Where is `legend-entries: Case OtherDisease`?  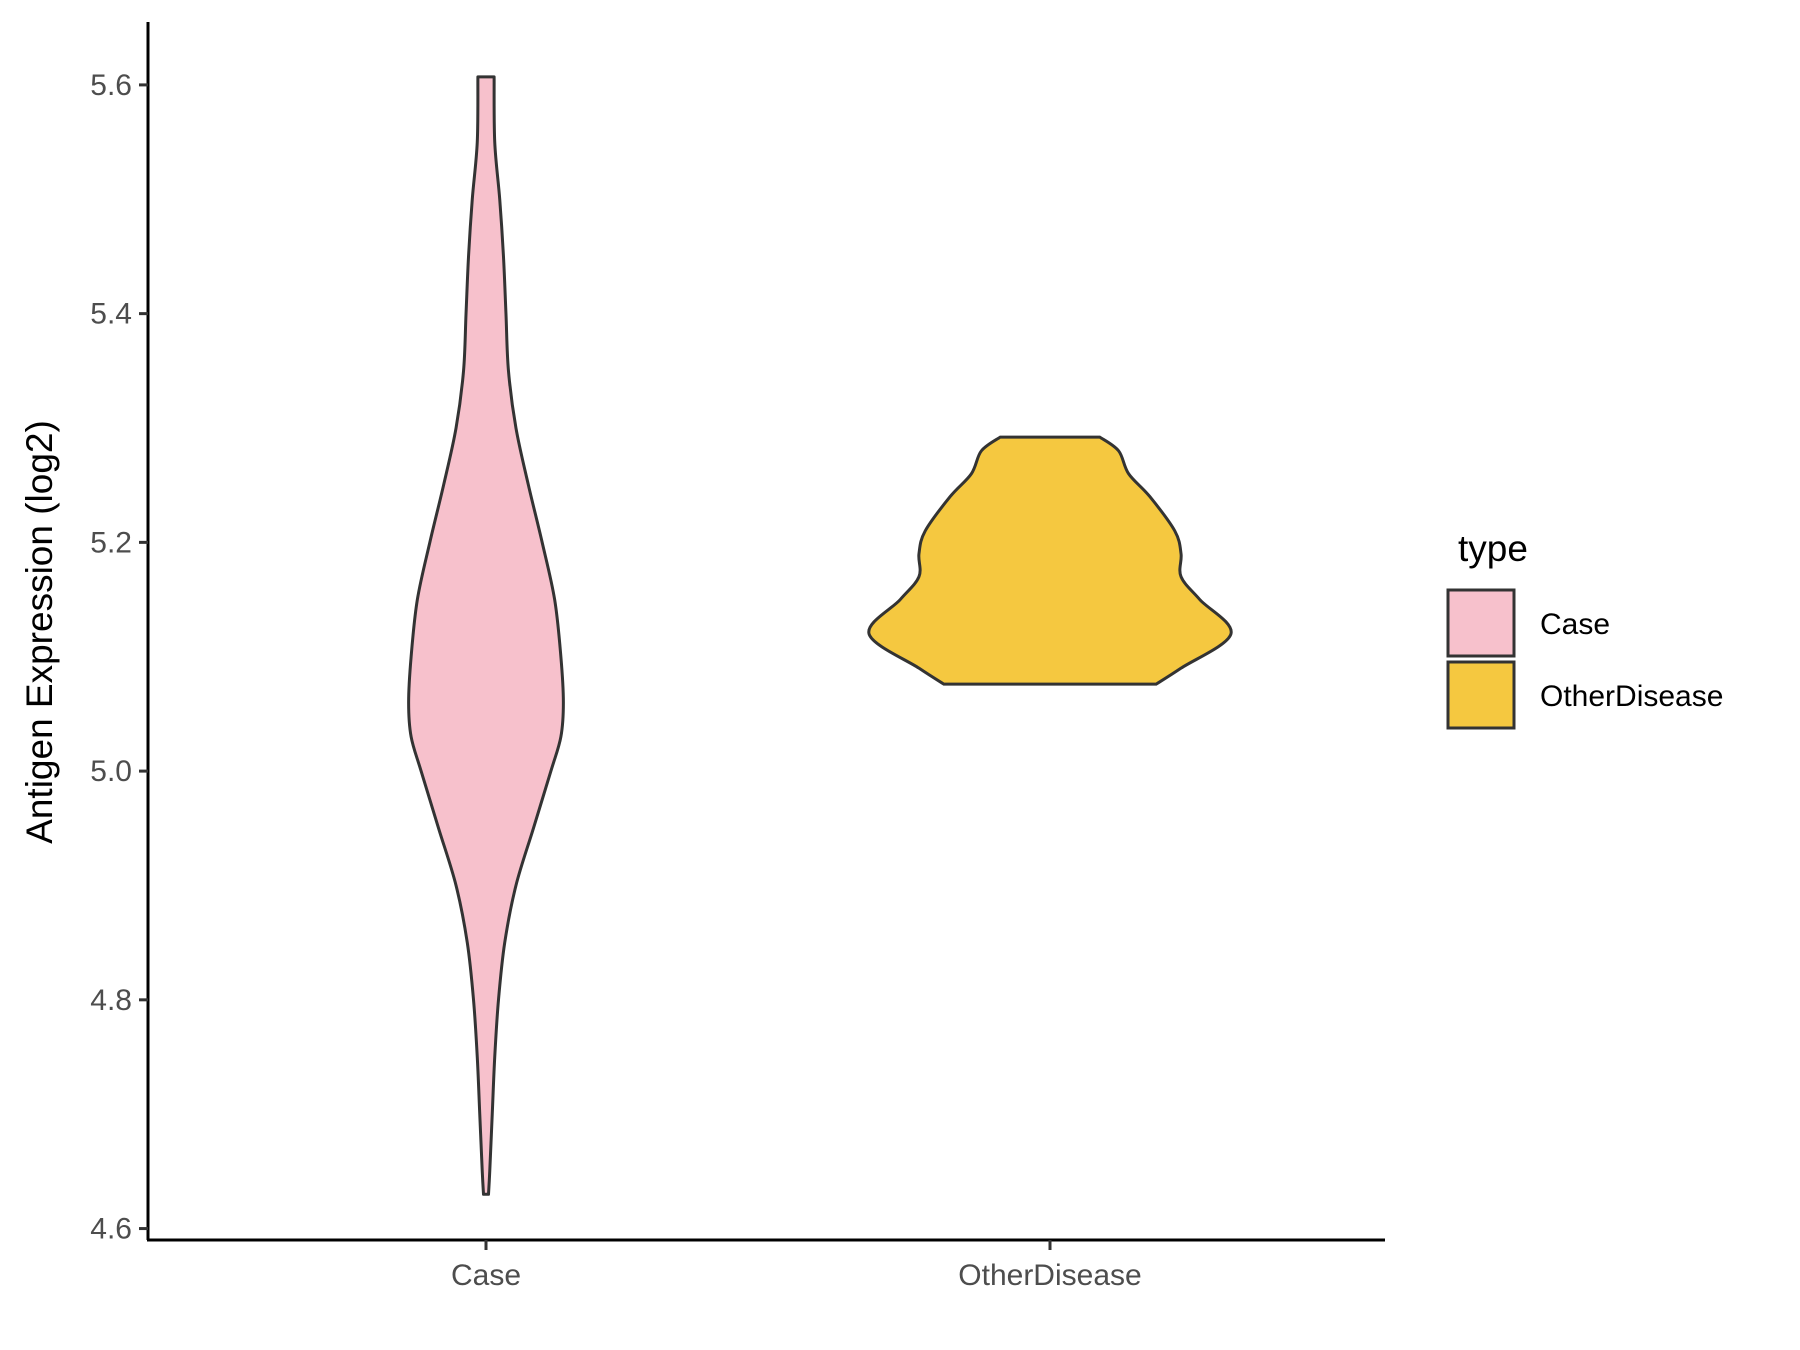 legend-entries: Case OtherDisease is located at coordinates (1584, 659).